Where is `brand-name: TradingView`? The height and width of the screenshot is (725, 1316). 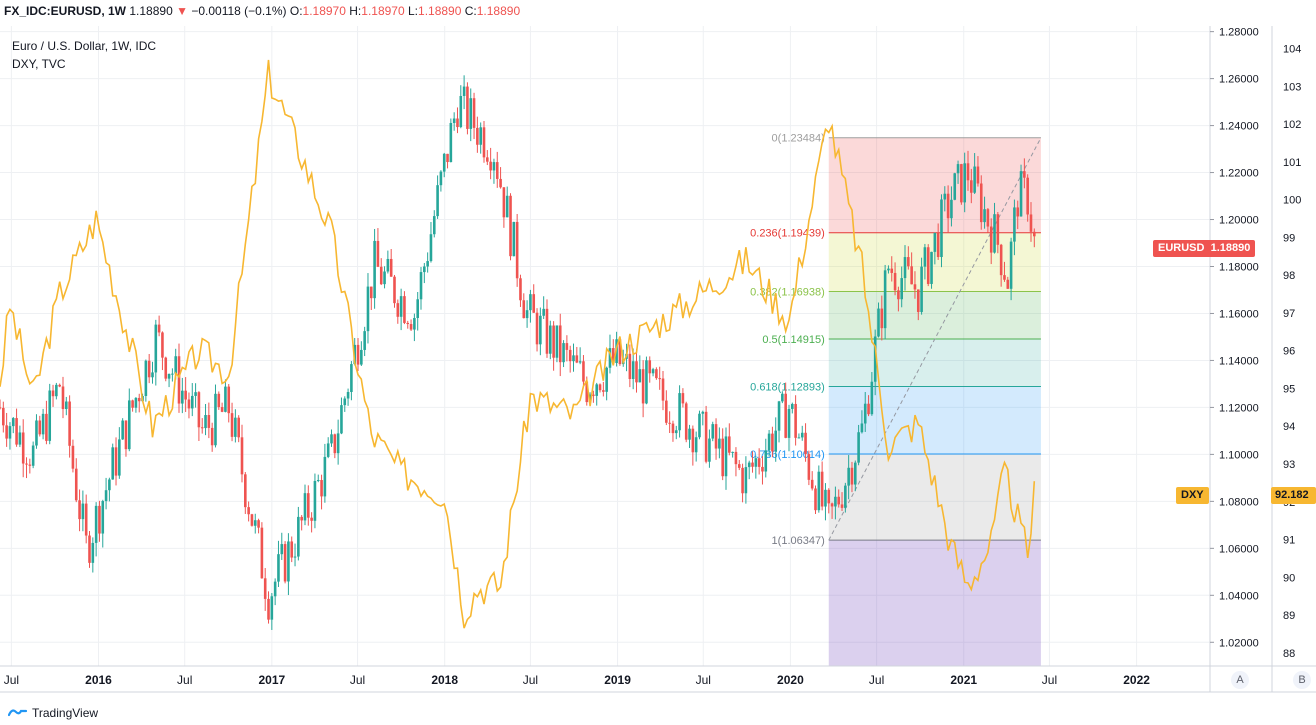
brand-name: TradingView is located at coordinates (65, 713).